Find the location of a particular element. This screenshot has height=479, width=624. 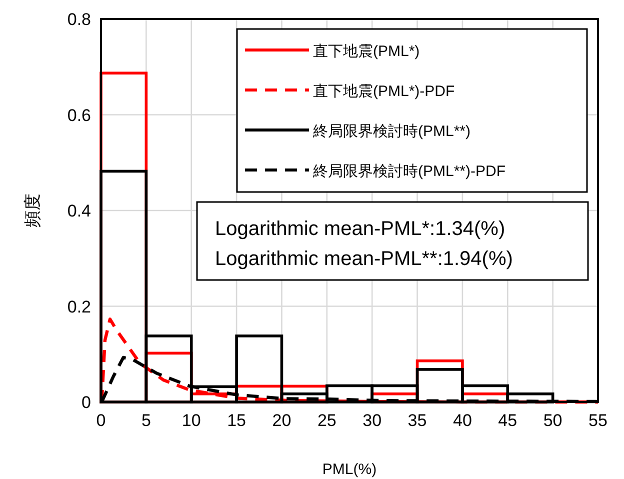

x-tick-label: 0 is located at coordinates (101, 420).